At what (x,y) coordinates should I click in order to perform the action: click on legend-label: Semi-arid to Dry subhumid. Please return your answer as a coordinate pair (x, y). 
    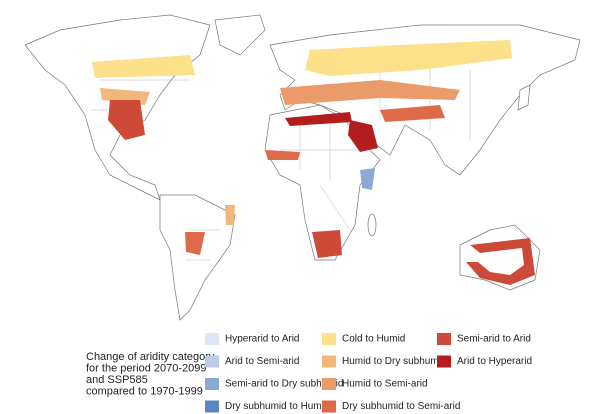
    Looking at the image, I should click on (284, 384).